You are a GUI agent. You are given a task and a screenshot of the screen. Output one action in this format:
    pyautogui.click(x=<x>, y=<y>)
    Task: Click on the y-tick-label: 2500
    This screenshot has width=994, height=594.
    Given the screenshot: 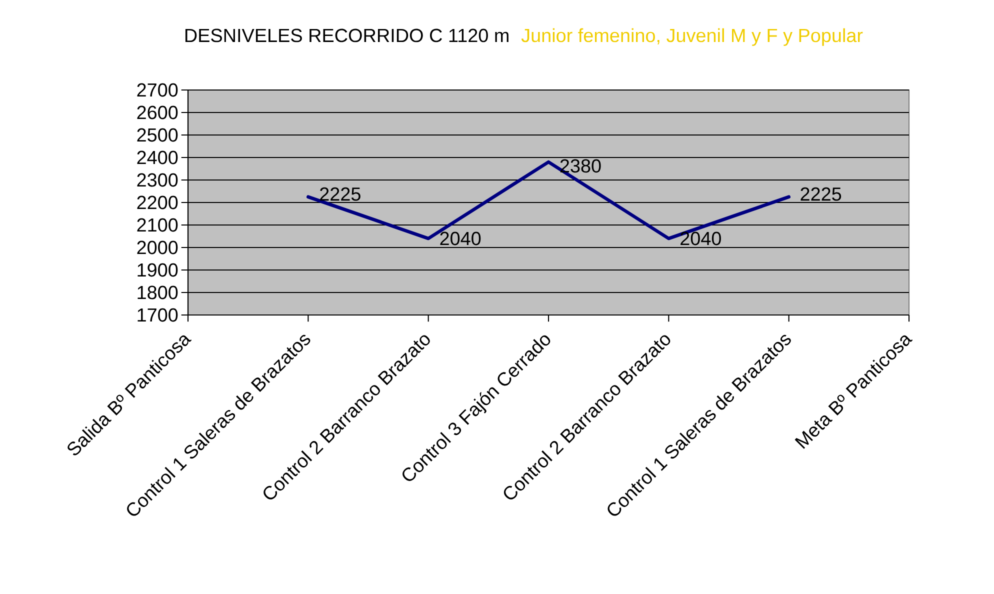 What is the action you would take?
    pyautogui.click(x=157, y=135)
    